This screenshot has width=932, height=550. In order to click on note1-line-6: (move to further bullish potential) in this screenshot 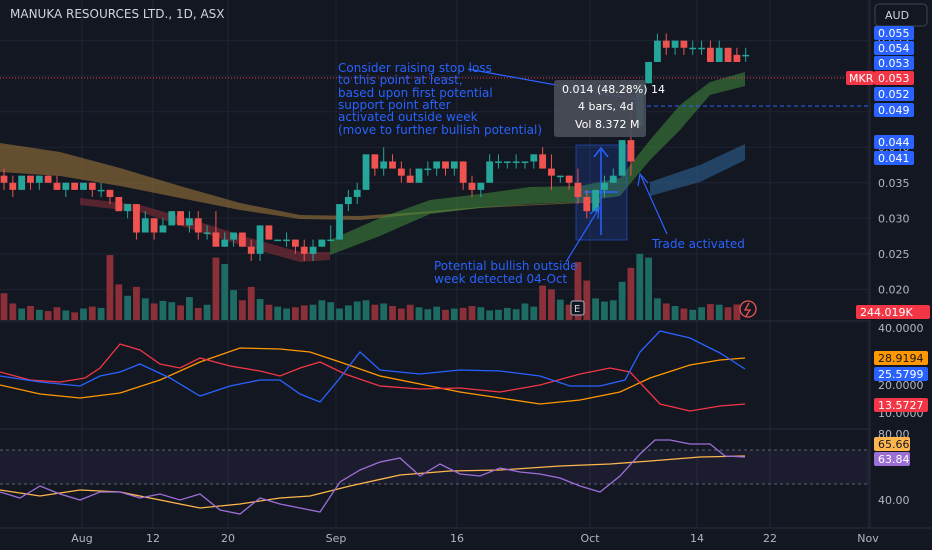, I will do `click(440, 130)`.